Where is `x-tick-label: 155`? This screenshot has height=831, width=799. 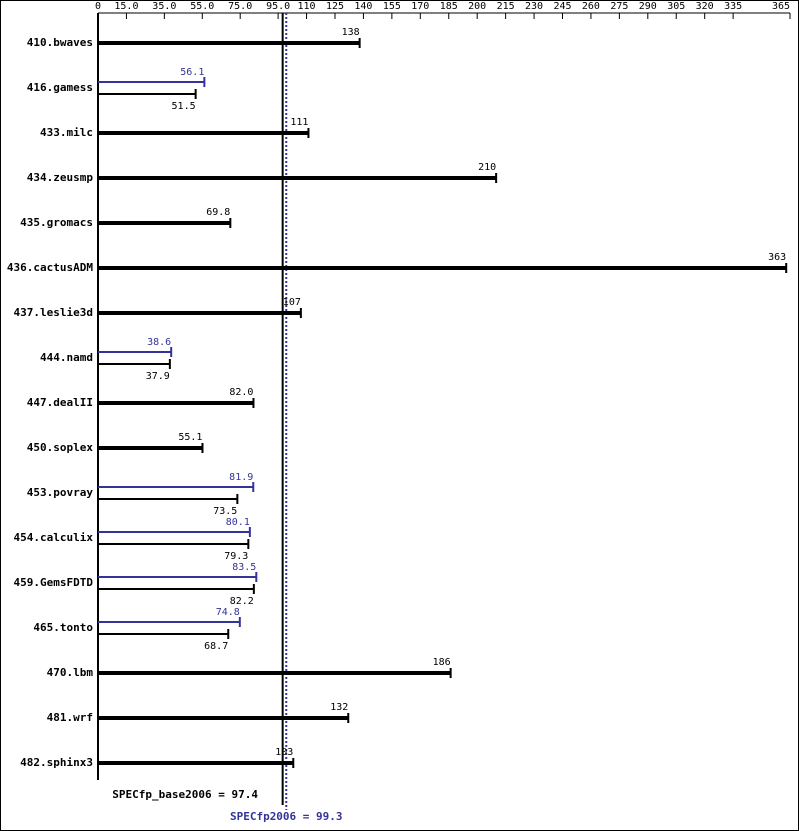 x-tick-label: 155 is located at coordinates (392, 6).